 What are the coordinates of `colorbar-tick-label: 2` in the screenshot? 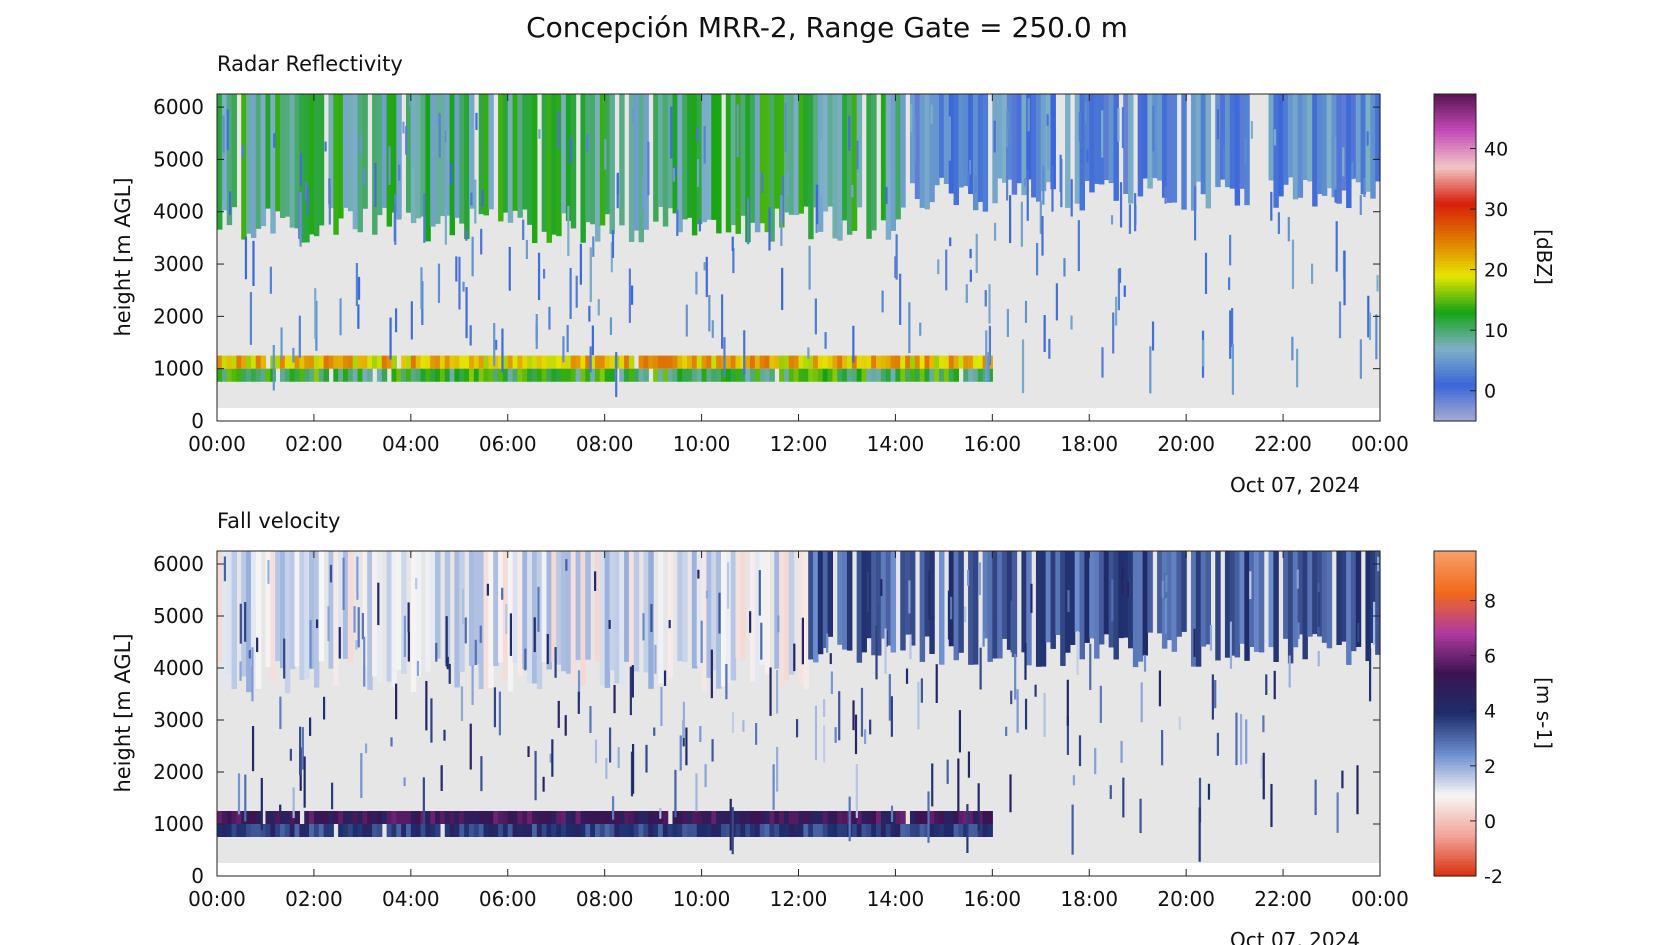 It's located at (1490, 767).